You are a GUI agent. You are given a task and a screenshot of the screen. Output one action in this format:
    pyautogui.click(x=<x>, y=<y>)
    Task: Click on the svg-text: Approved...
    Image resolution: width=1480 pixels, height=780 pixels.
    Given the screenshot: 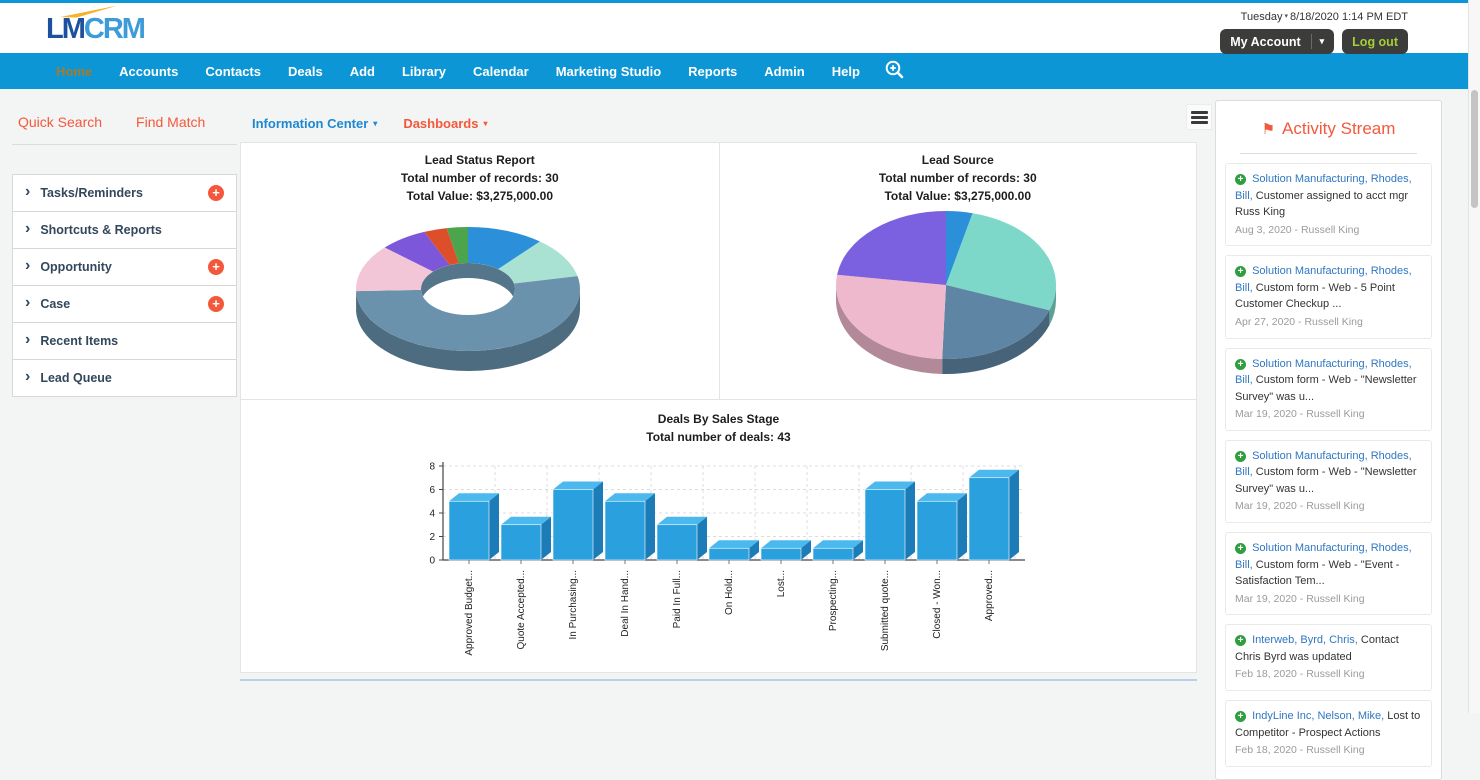 What is the action you would take?
    pyautogui.click(x=989, y=595)
    